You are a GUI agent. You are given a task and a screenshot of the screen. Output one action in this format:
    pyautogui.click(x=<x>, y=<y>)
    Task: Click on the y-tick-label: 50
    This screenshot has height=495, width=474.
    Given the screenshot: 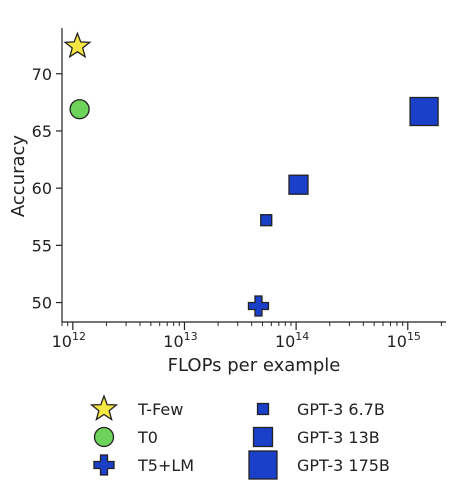 What is the action you would take?
    pyautogui.click(x=42, y=303)
    